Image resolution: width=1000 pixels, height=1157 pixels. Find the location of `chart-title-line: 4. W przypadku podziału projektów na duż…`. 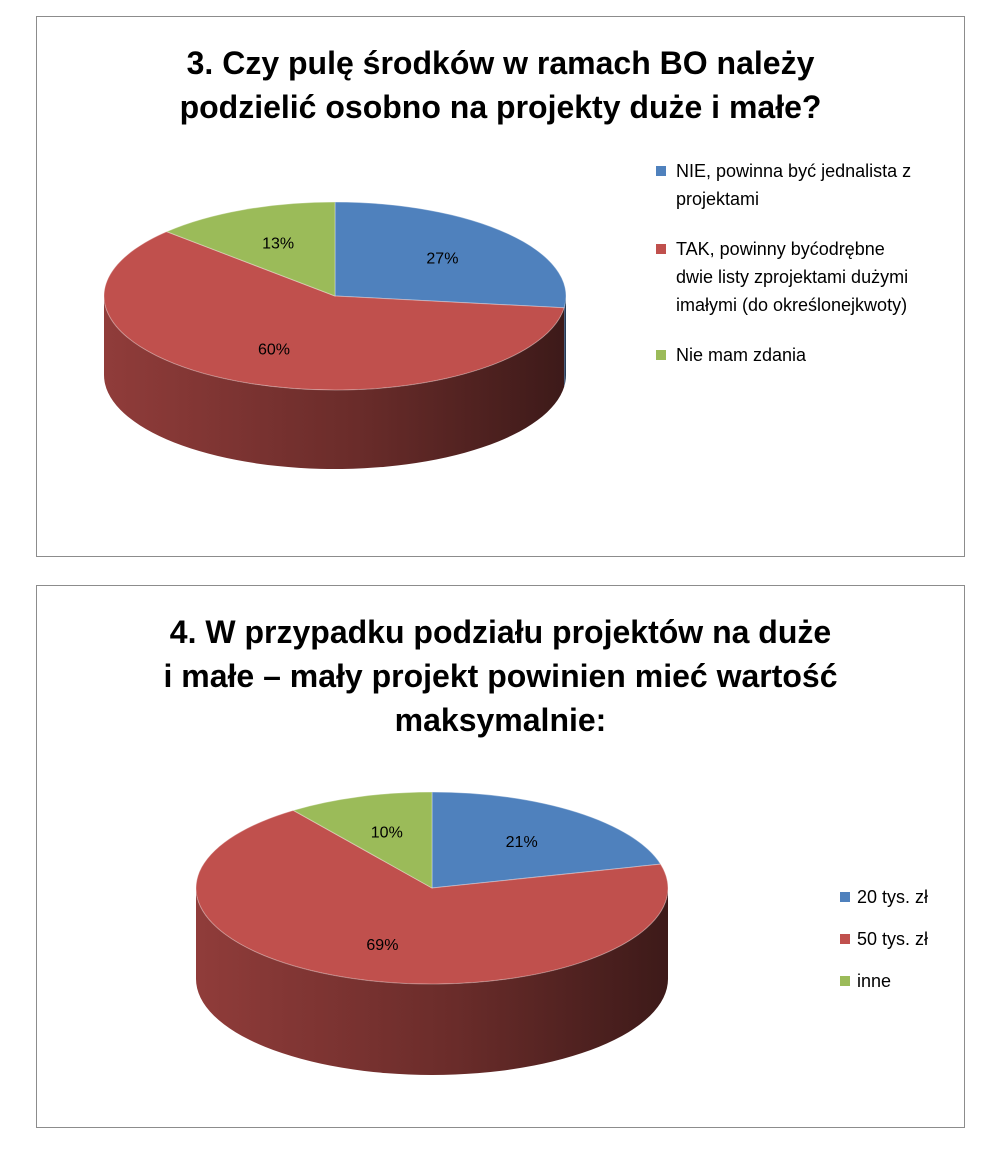

chart-title-line: 4. W przypadku podziału projektów na duż… is located at coordinates (500, 632).